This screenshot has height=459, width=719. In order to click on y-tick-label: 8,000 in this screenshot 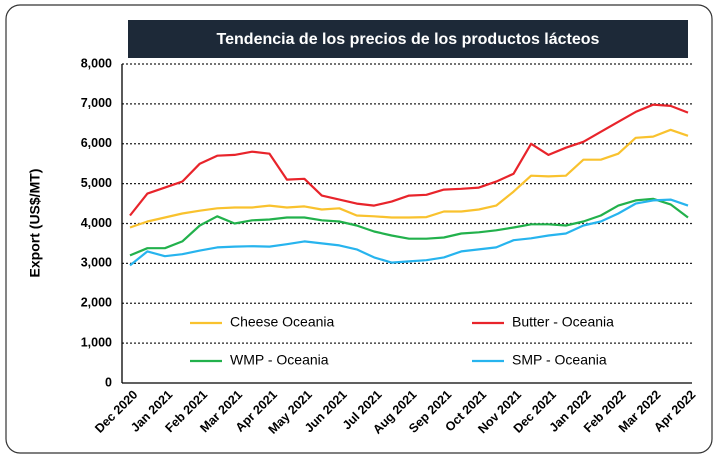, I will do `click(96, 63)`.